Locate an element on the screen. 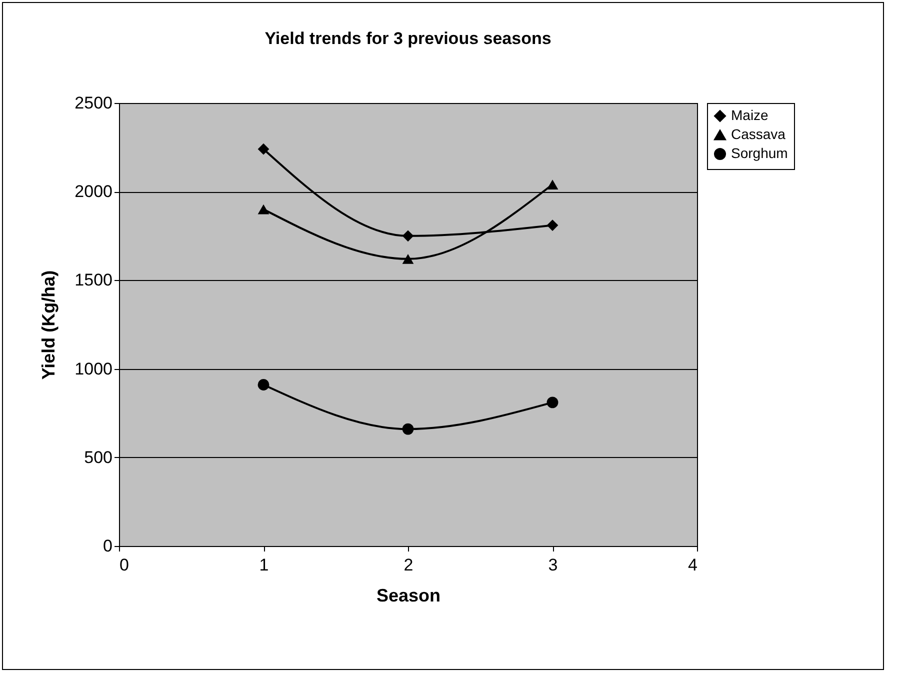  y-tick-label: 2500 is located at coordinates (93, 103).